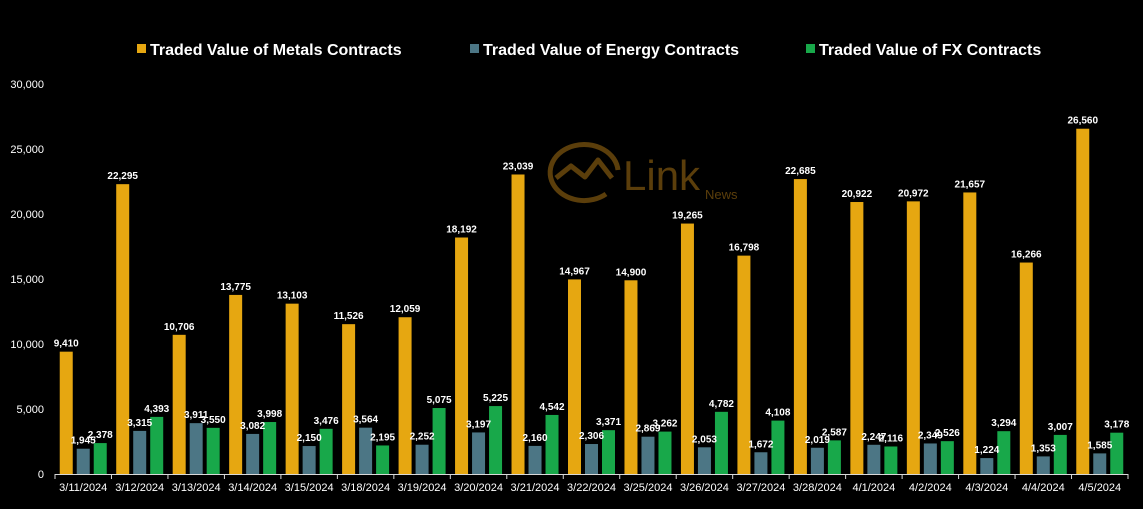  What do you see at coordinates (591, 488) in the screenshot?
I see `x-tick-label: 3/22/2024` at bounding box center [591, 488].